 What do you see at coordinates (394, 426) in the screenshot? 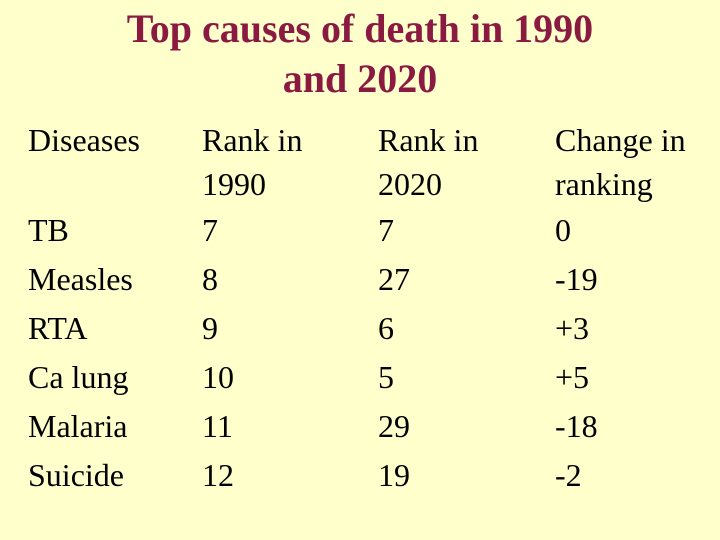
I see `cell-rank-2020: 29` at bounding box center [394, 426].